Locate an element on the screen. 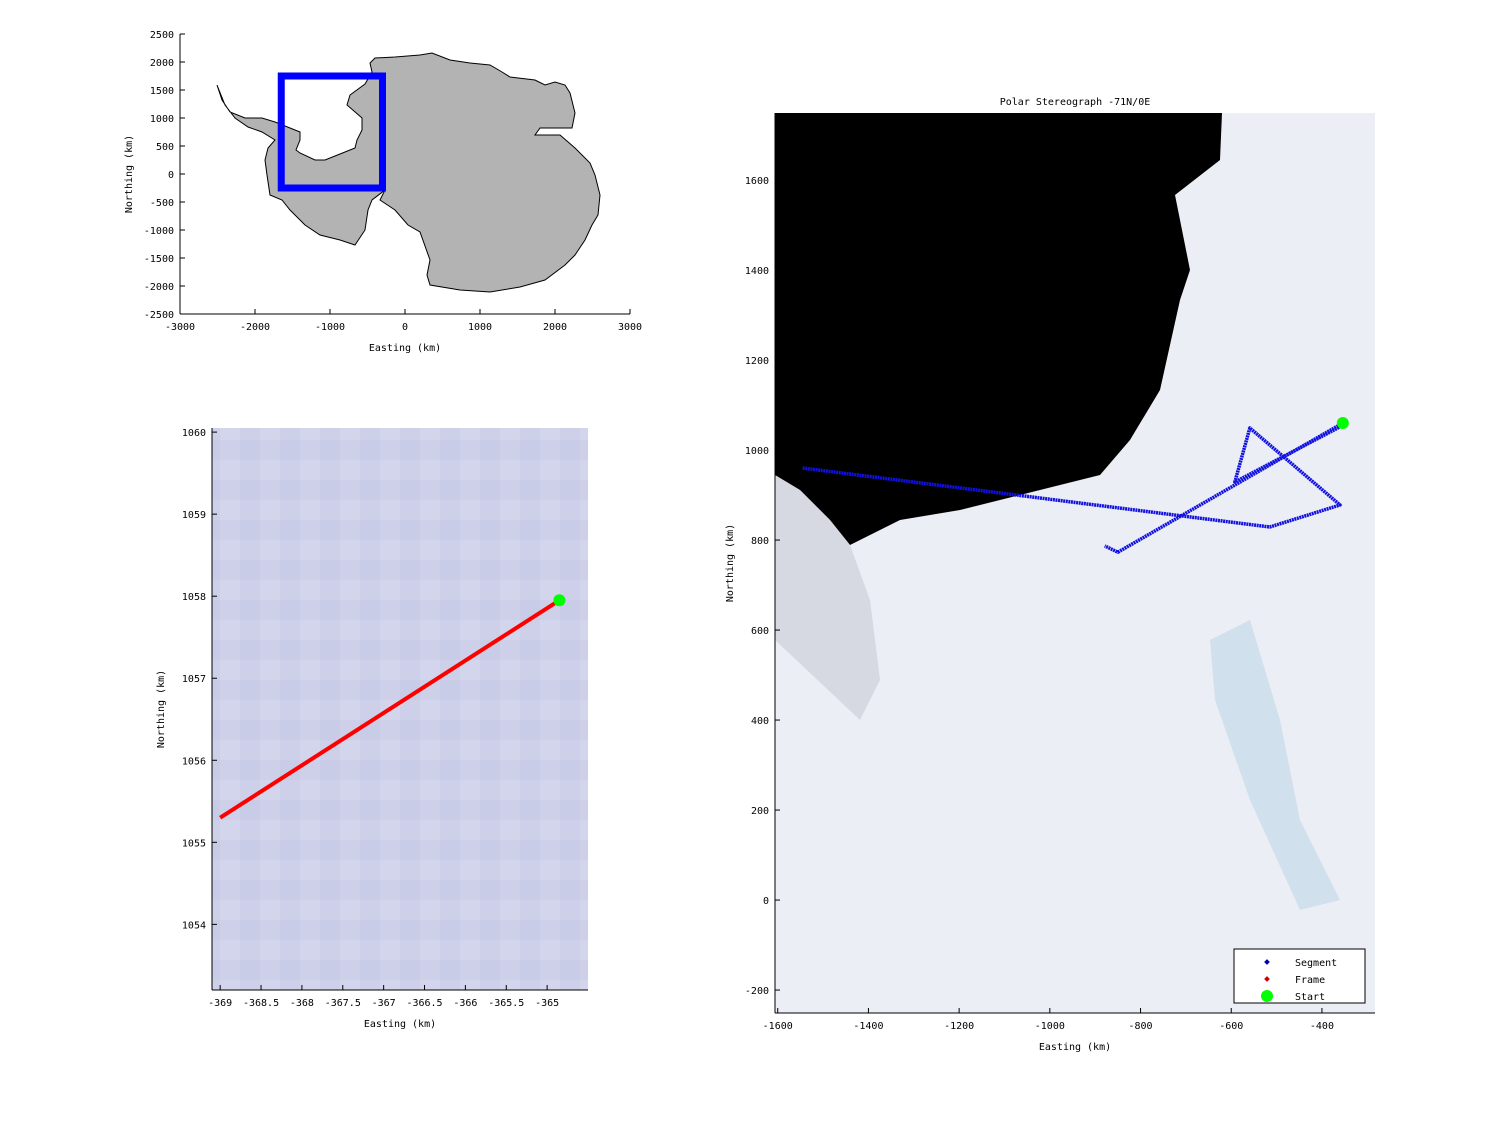 This screenshot has height=1125, width=1501. x-tick-label: 2000 is located at coordinates (555, 327).